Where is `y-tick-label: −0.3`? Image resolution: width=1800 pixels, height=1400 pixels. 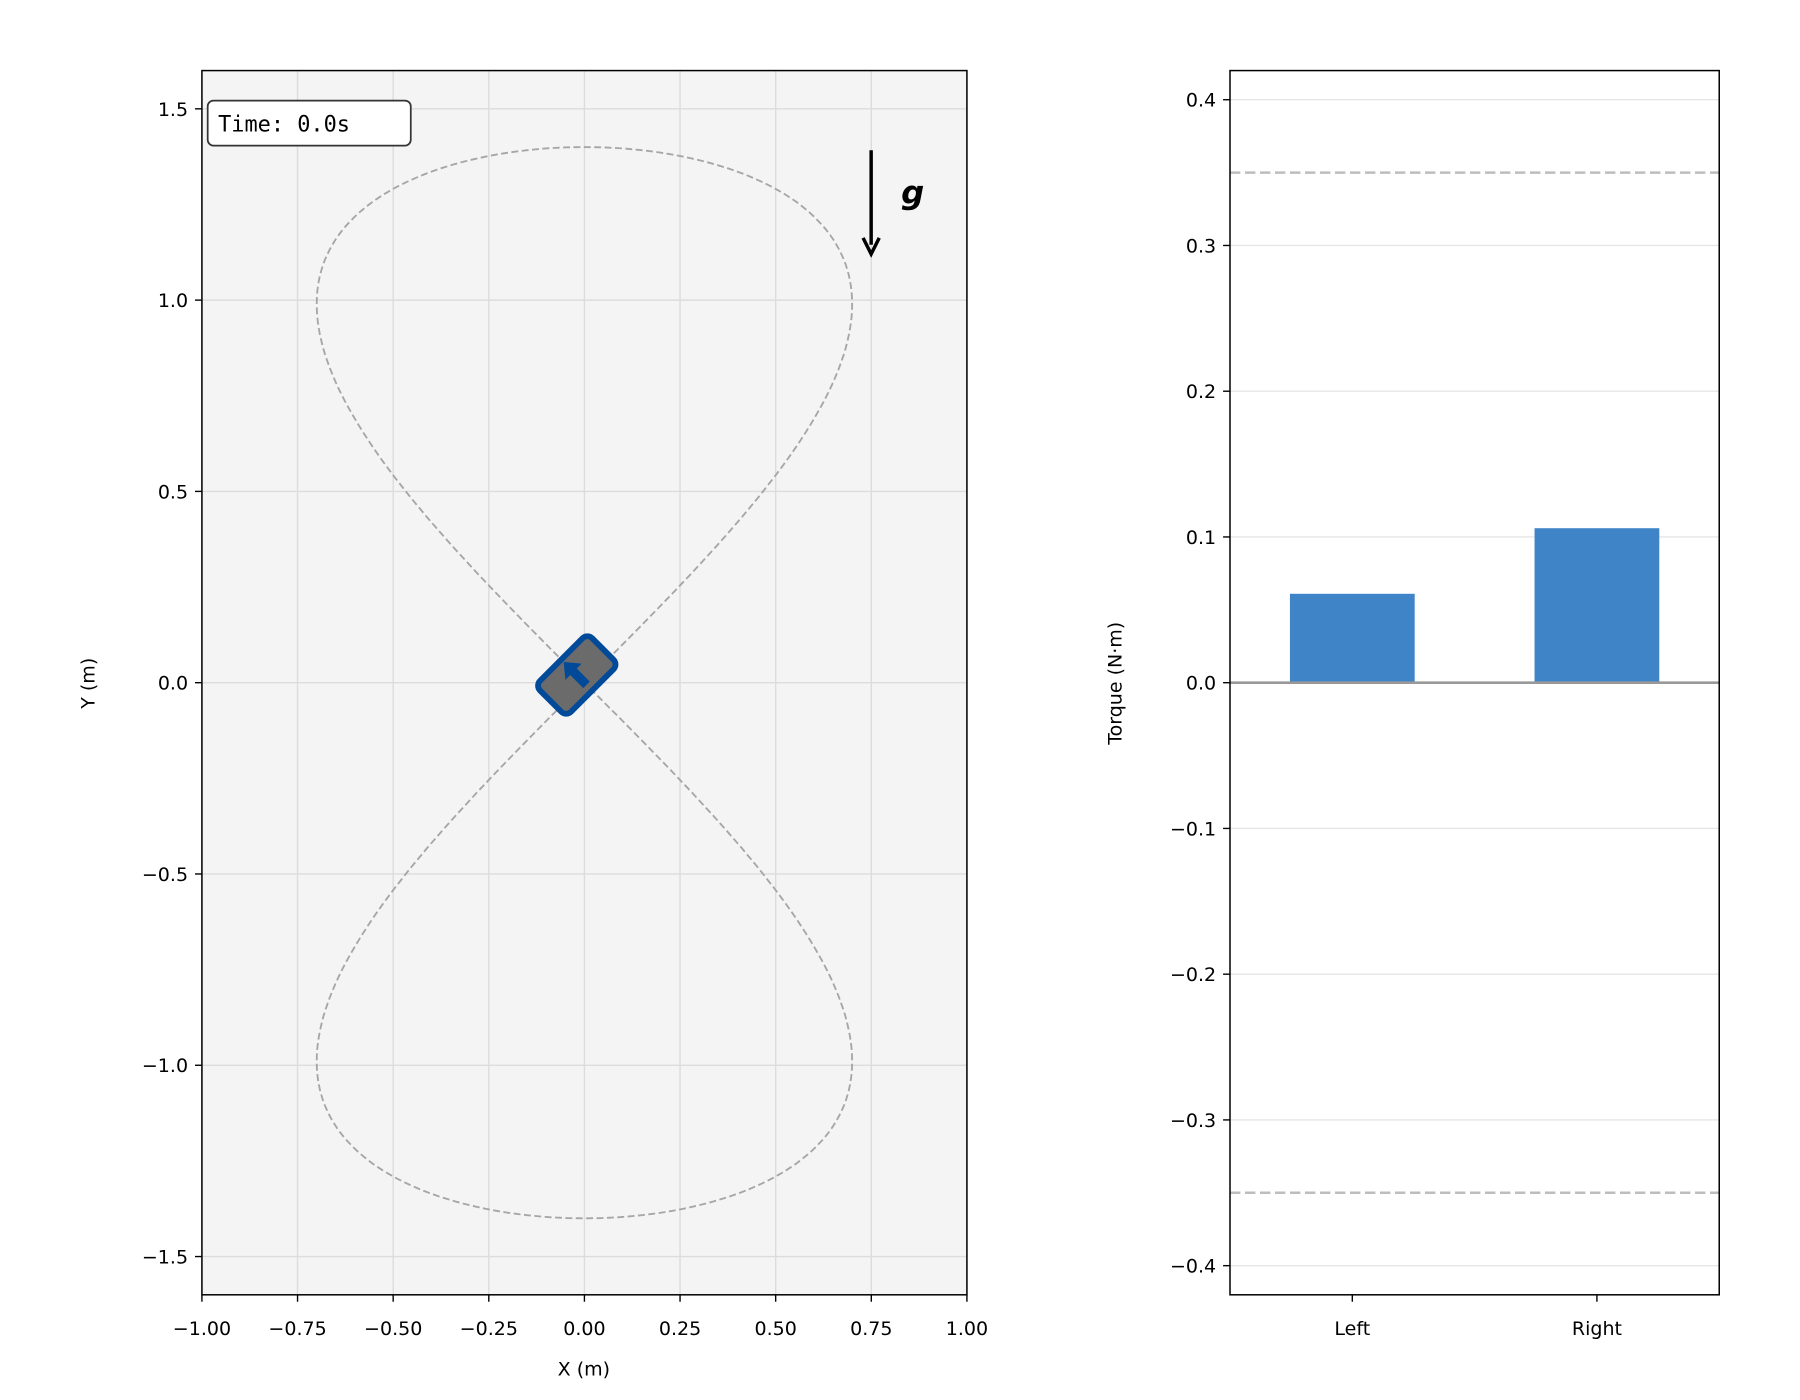
y-tick-label: −0.3 is located at coordinates (1193, 1121).